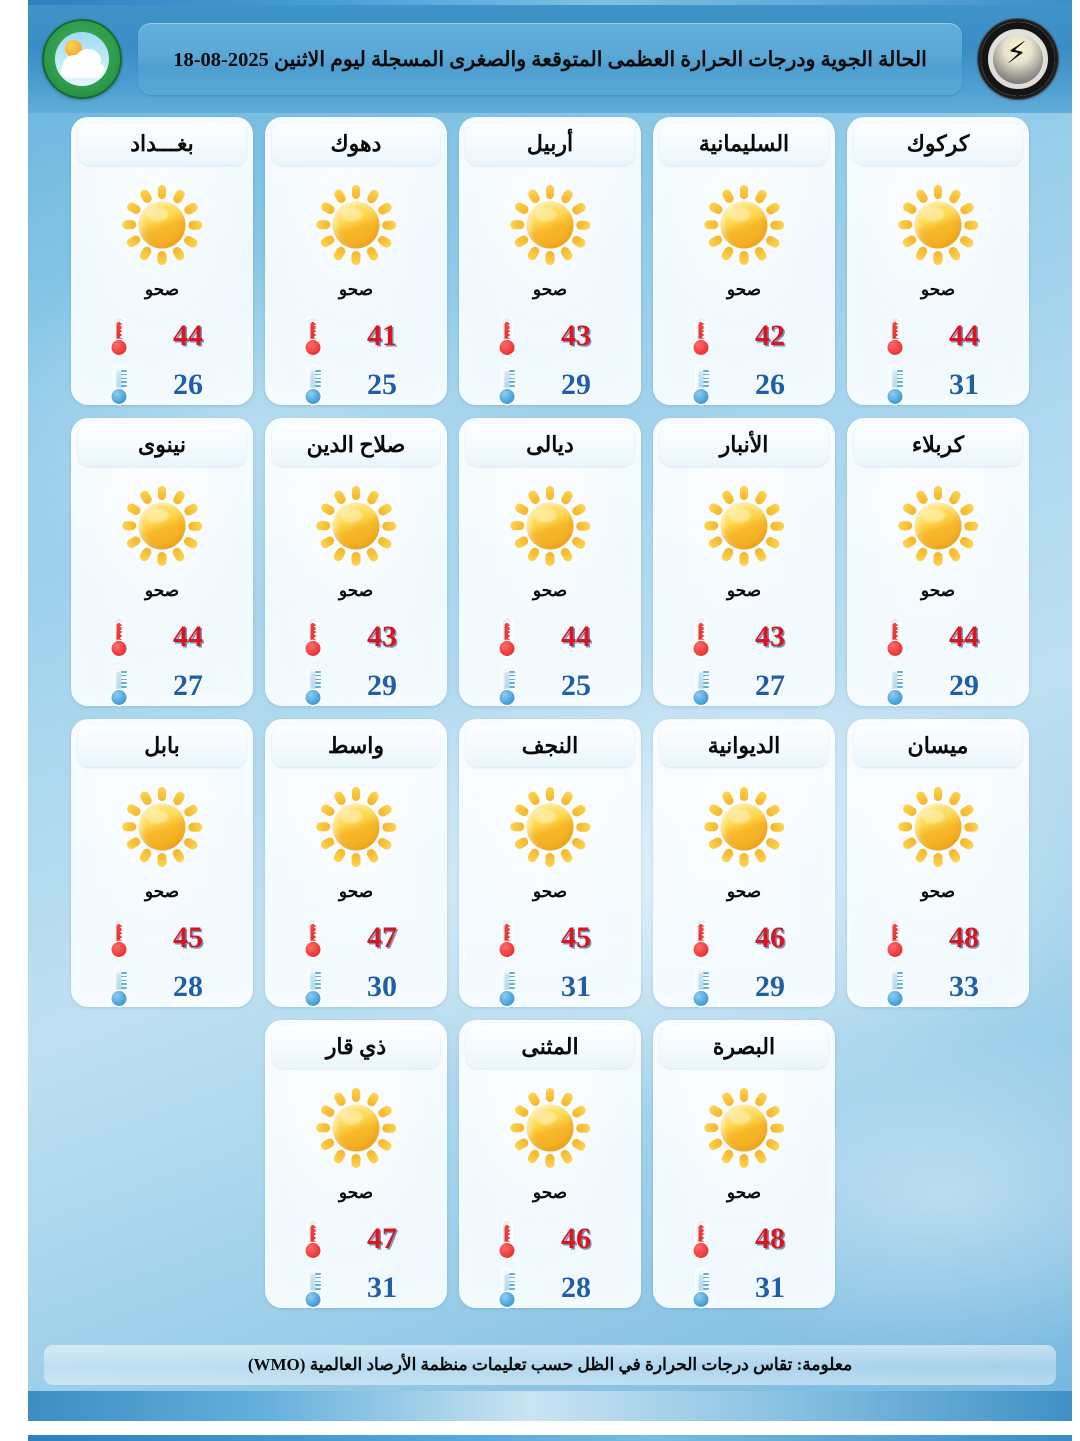 The image size is (1080, 1441). What do you see at coordinates (744, 562) in the screenshot?
I see `city-weather-card: الأنبار صحو 43 27` at bounding box center [744, 562].